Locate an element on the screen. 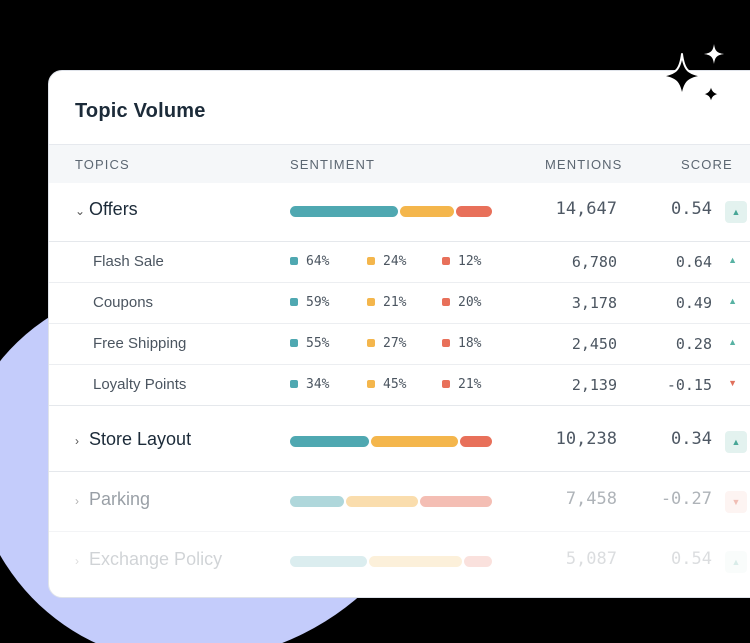 The image size is (750, 643). score-value: 0.28 is located at coordinates (693, 344).